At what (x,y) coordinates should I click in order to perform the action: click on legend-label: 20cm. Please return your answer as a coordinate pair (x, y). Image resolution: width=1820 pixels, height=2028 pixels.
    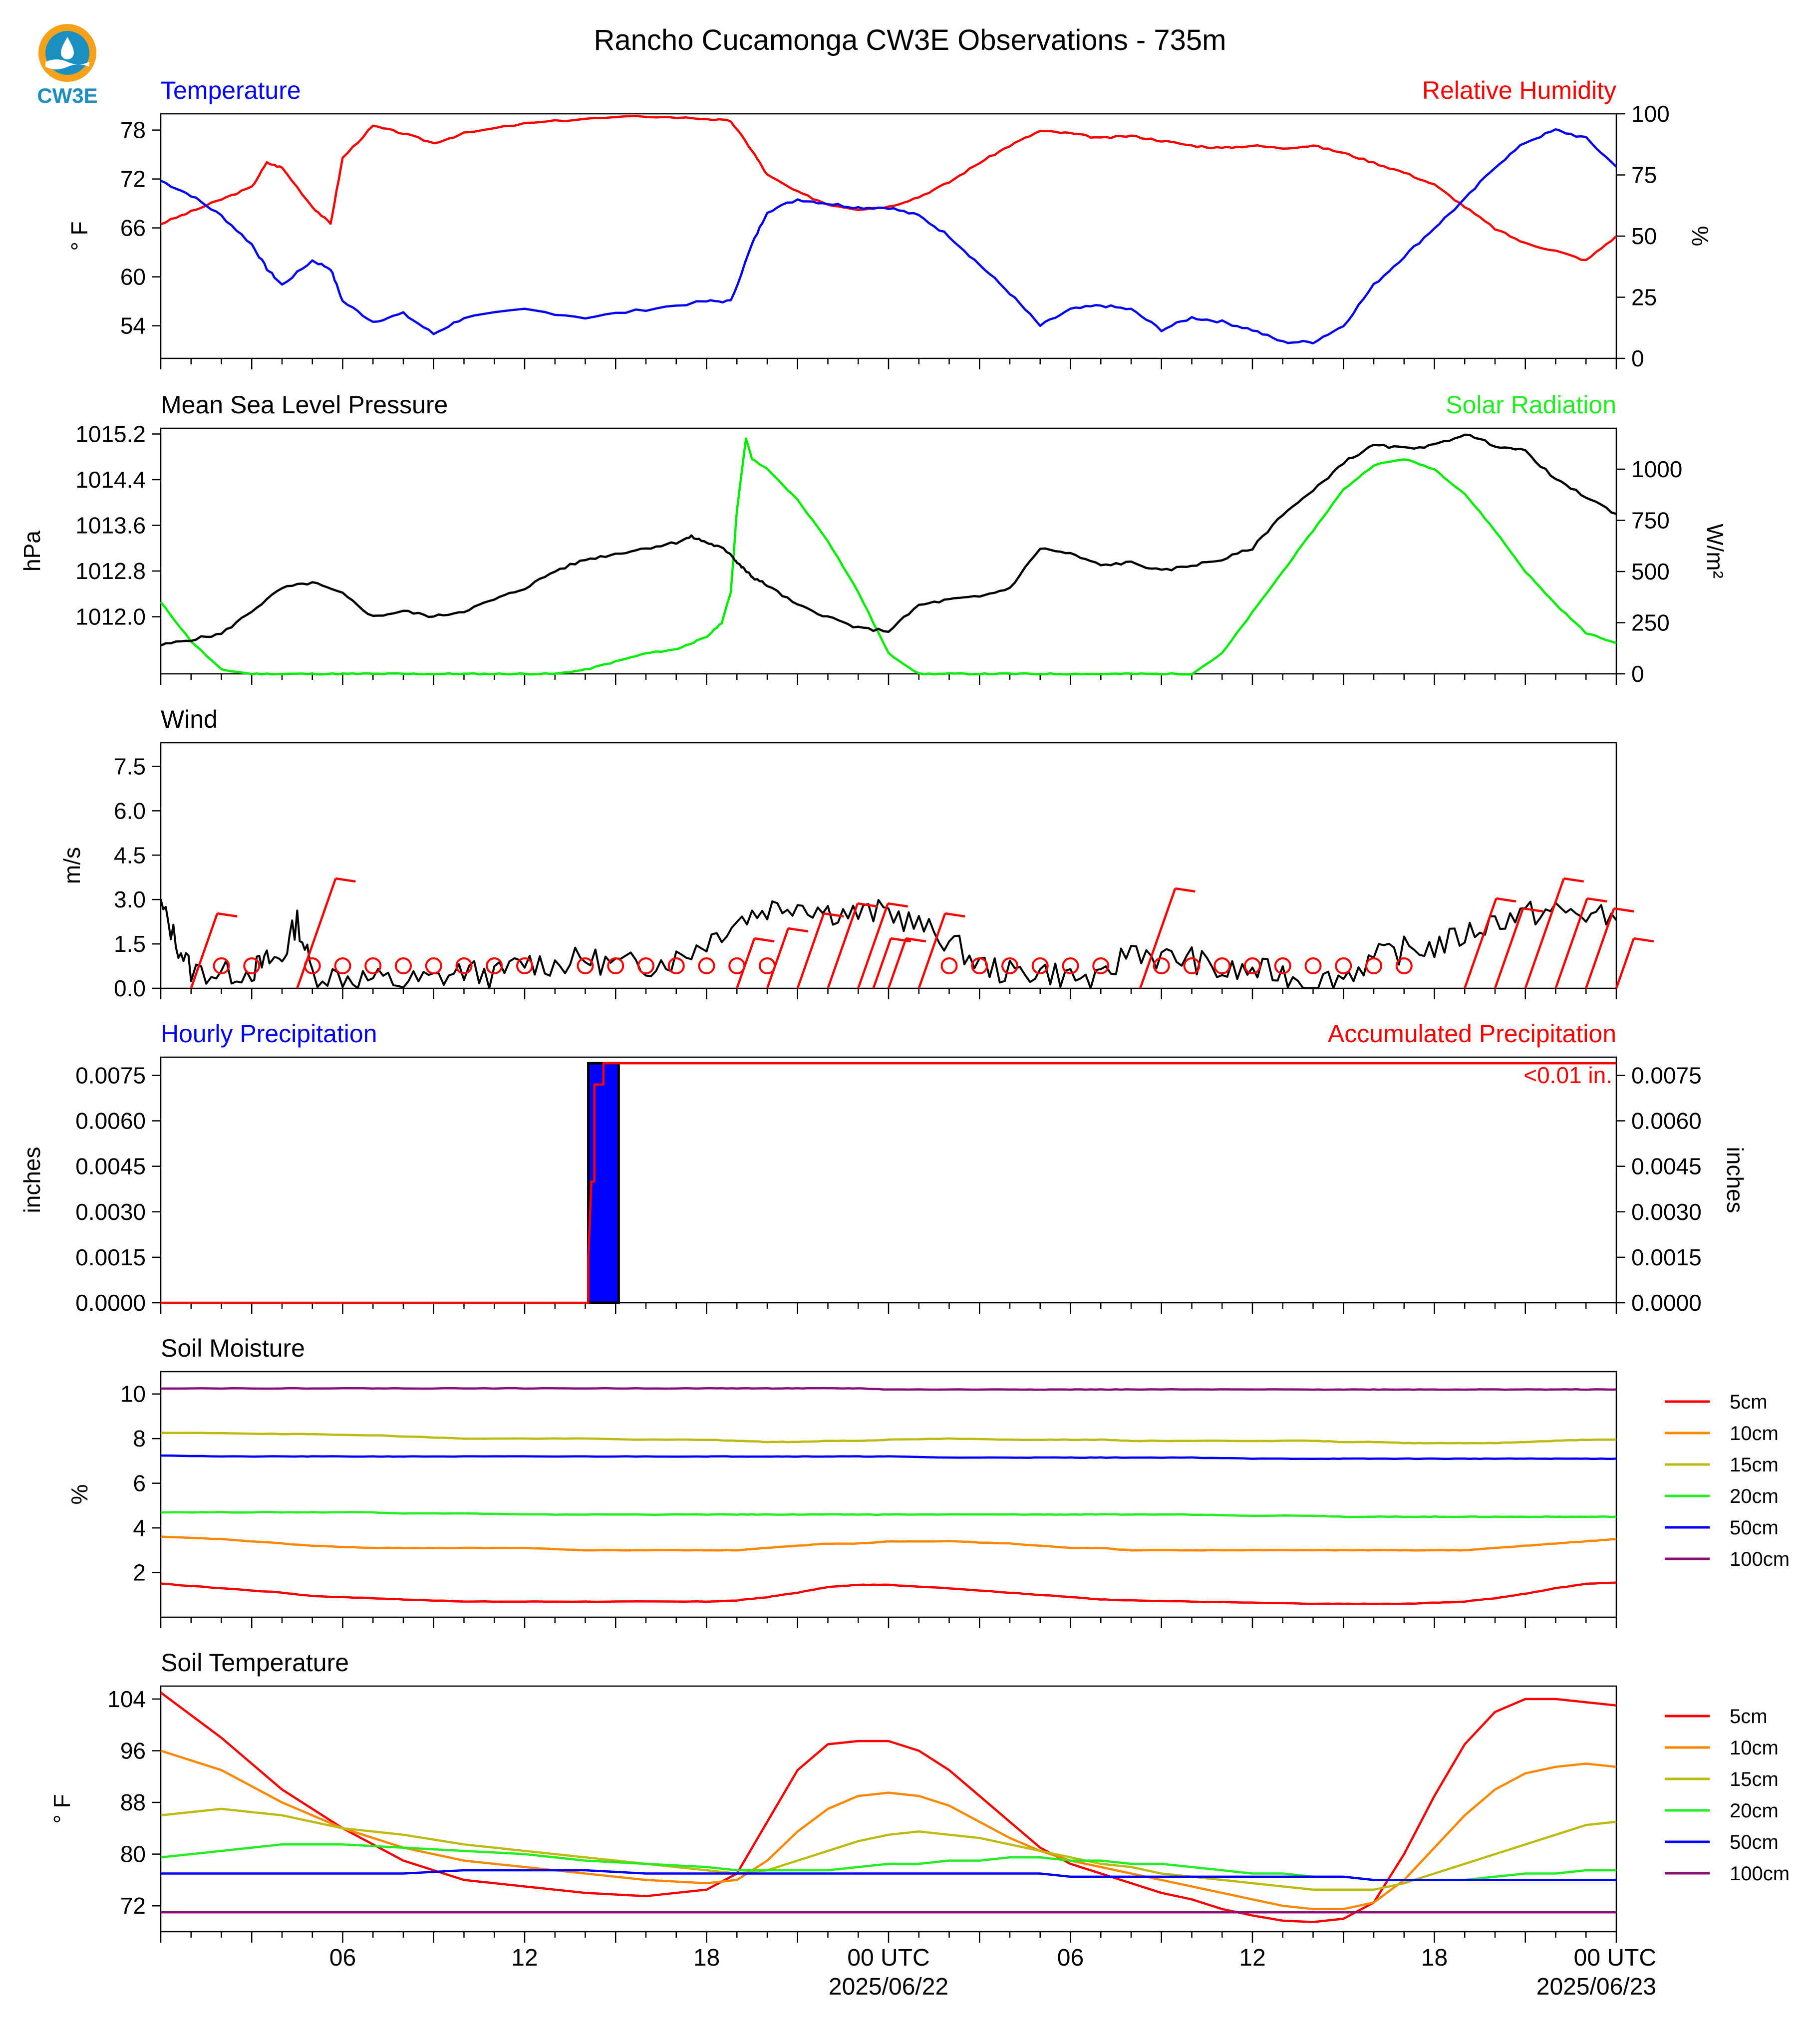
    Looking at the image, I should click on (1754, 1811).